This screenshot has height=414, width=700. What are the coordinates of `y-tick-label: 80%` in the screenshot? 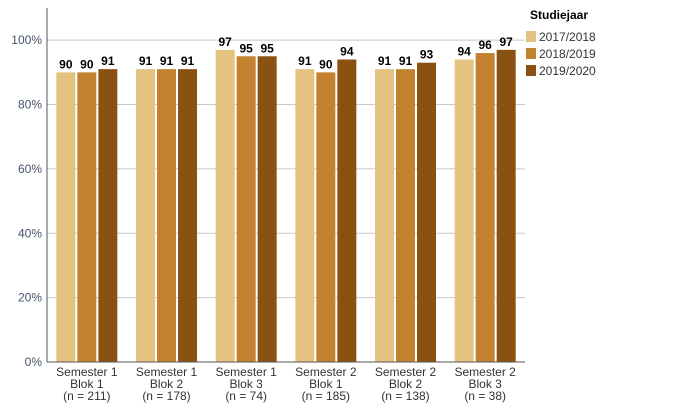 It's located at (30, 105).